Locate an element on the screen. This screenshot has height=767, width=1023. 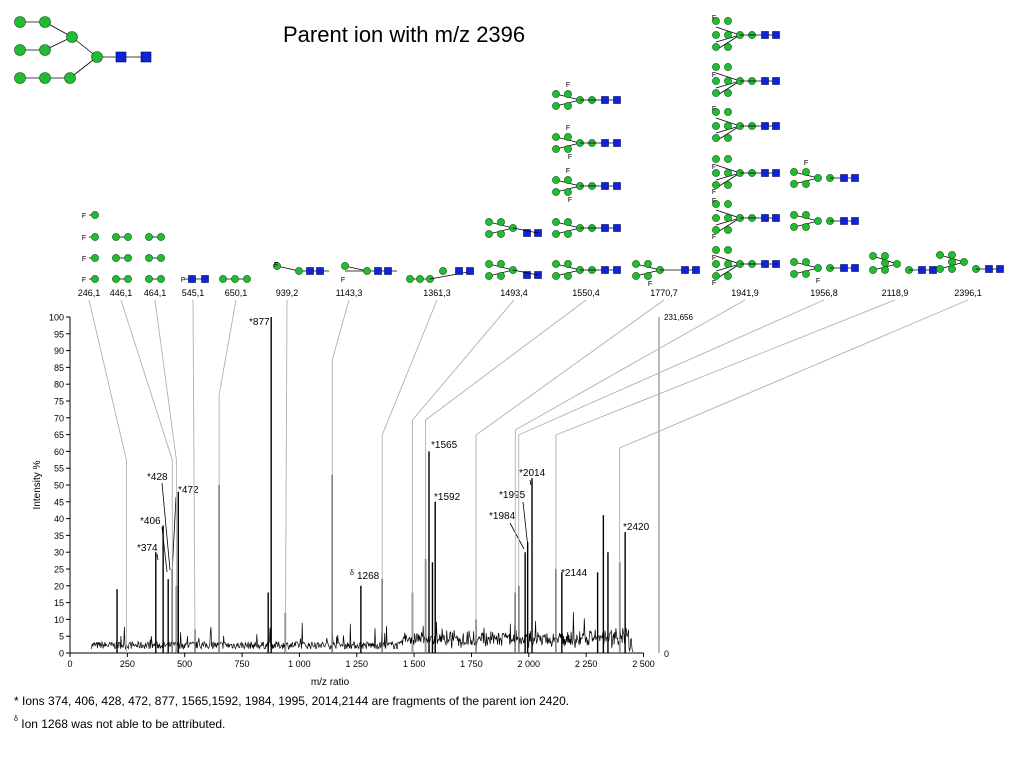
fragment-mz-label: 2118,9 is located at coordinates (895, 293).